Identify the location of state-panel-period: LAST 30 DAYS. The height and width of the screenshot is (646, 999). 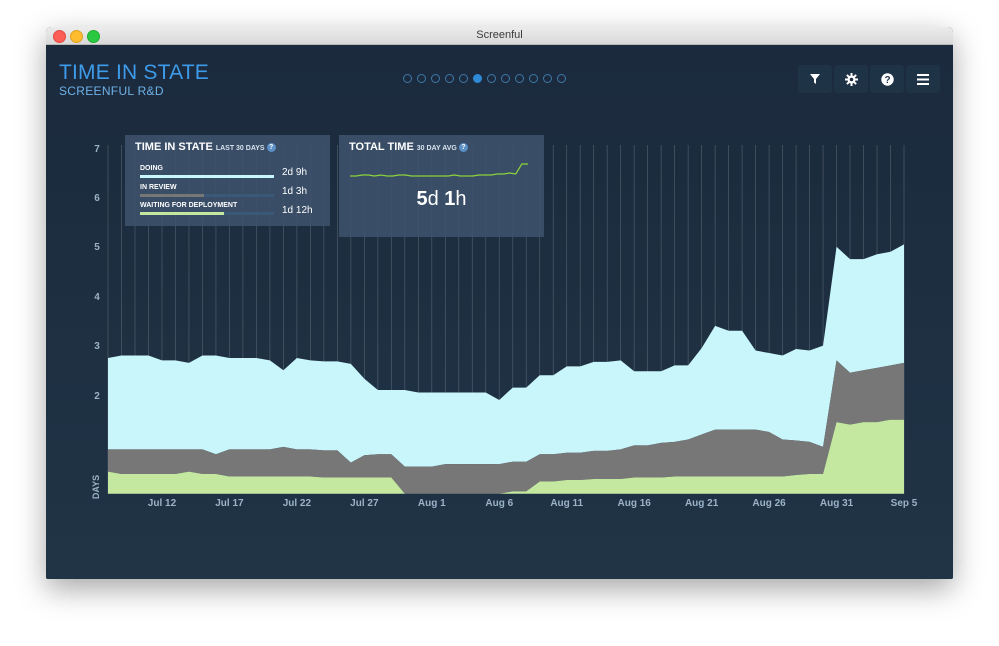
(240, 148).